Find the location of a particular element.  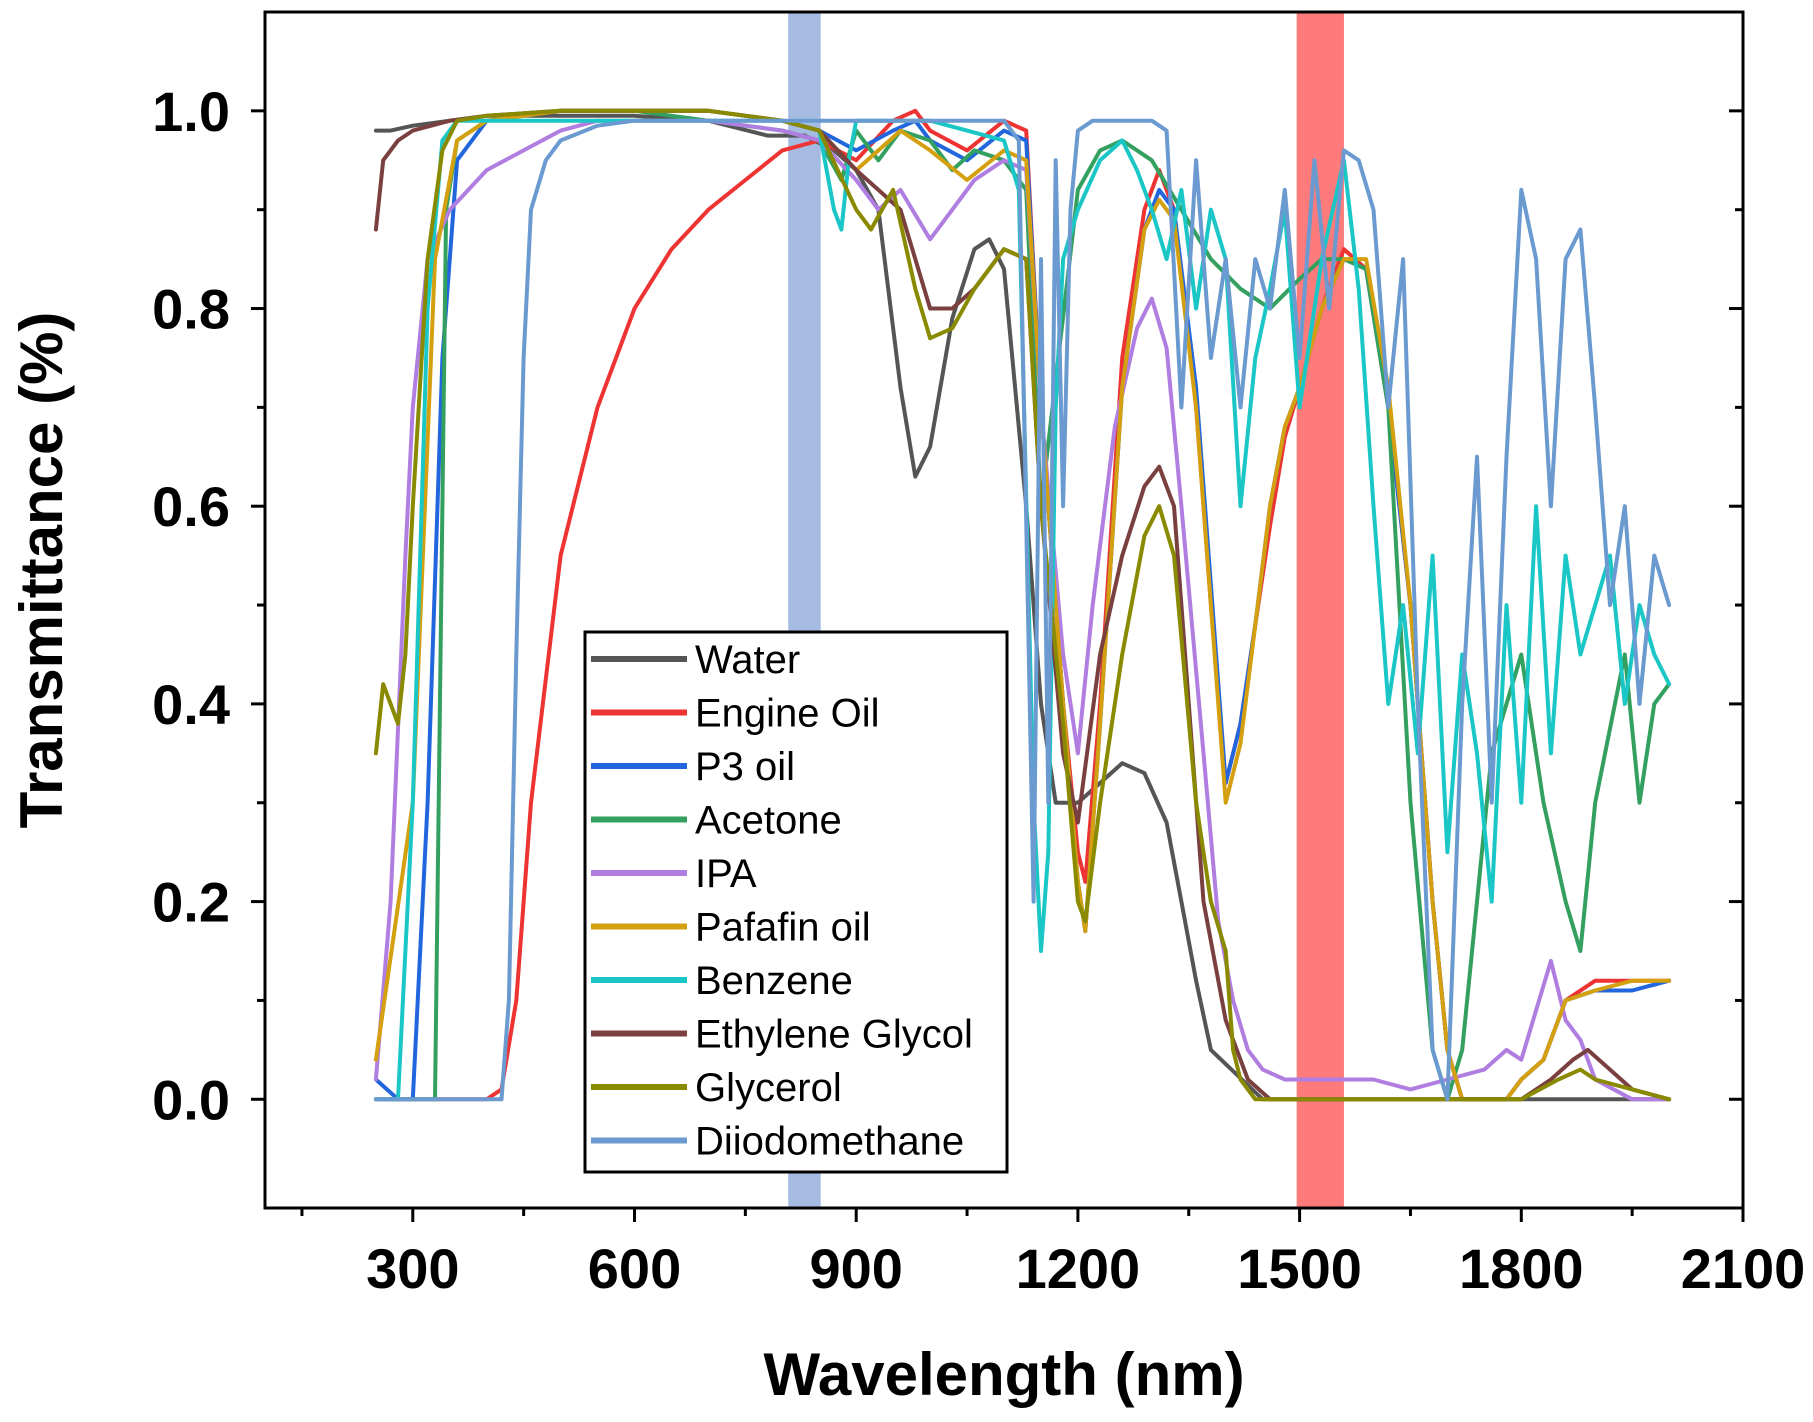

y-axis-title: Transmittance (%) is located at coordinates (41, 570).